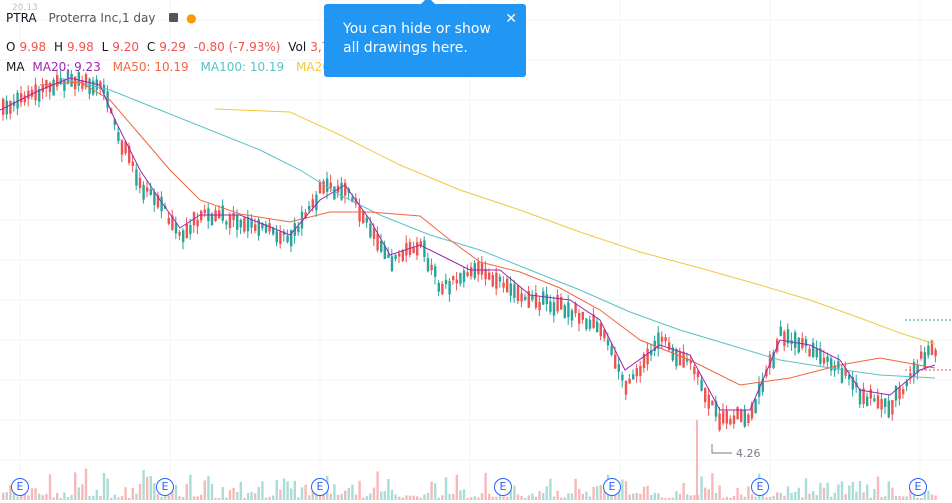 This screenshot has width=952, height=503. What do you see at coordinates (102, 18) in the screenshot?
I see `symbol-name: Proterra Inc,1 day` at bounding box center [102, 18].